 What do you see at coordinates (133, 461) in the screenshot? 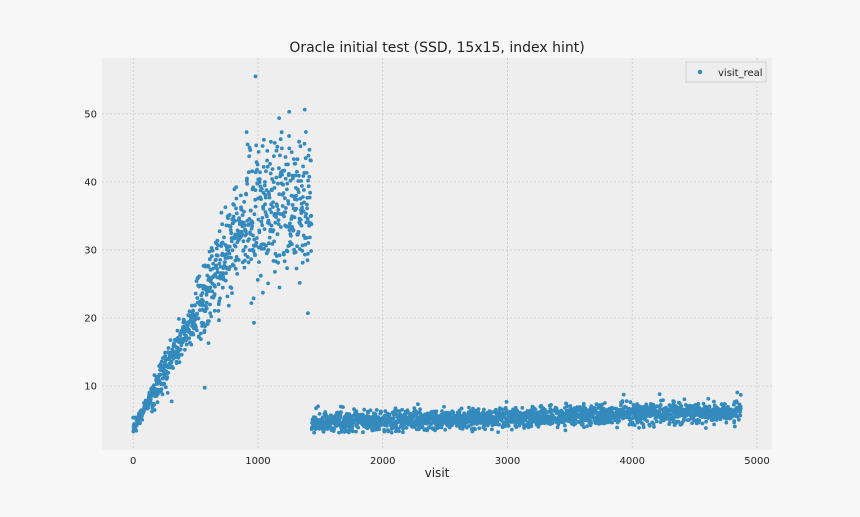
I see `x-tick-label: 0` at bounding box center [133, 461].